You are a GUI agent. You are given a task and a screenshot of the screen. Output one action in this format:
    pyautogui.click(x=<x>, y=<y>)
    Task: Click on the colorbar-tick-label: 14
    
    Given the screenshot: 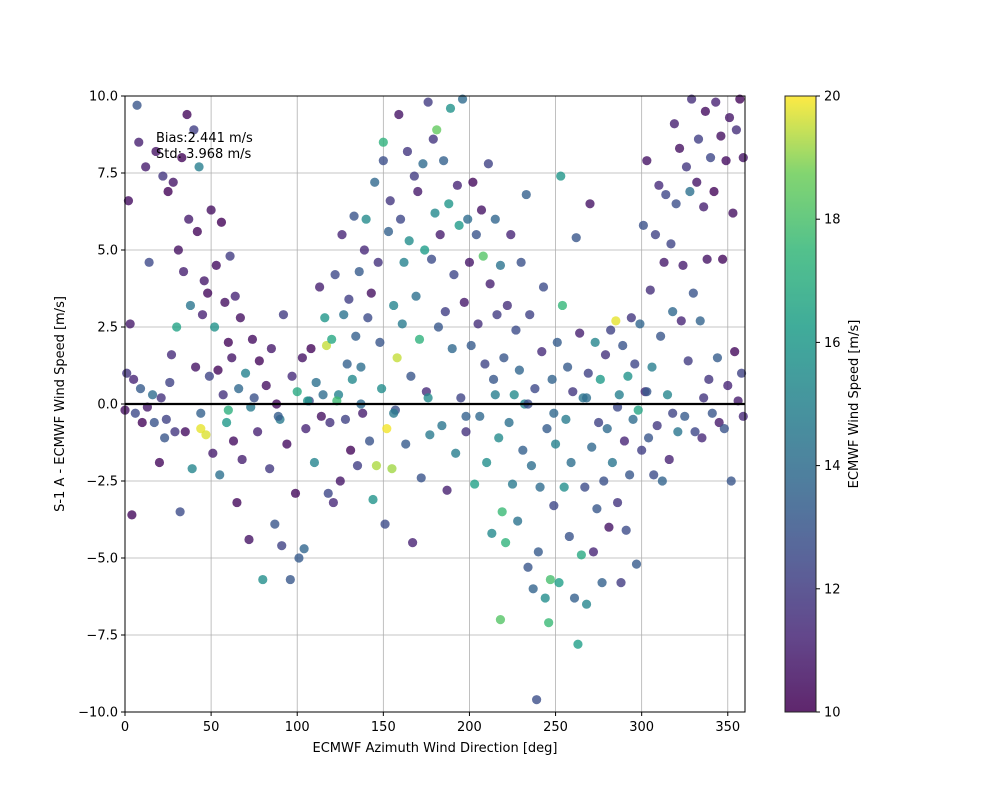 What is the action you would take?
    pyautogui.click(x=832, y=466)
    